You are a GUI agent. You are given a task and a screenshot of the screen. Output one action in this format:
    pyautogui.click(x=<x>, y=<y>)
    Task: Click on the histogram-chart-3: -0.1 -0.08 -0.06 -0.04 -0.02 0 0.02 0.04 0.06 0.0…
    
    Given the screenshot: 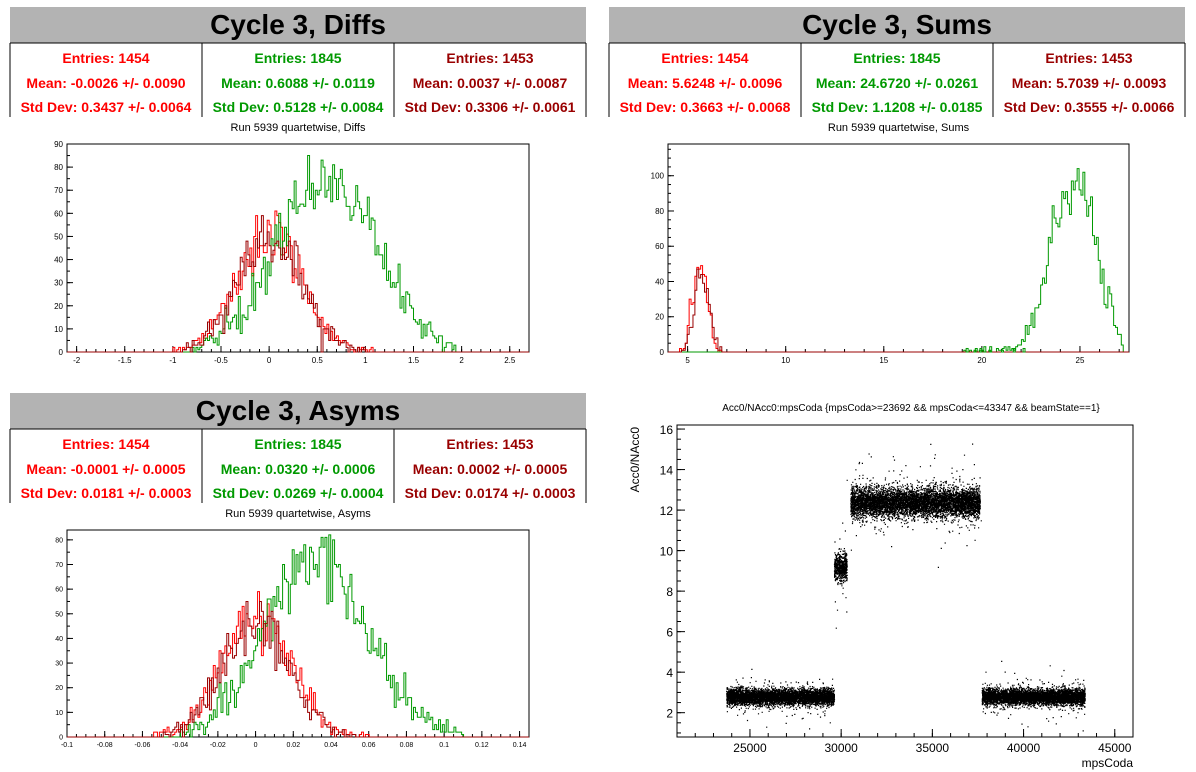 What is the action you would take?
    pyautogui.click(x=292, y=639)
    